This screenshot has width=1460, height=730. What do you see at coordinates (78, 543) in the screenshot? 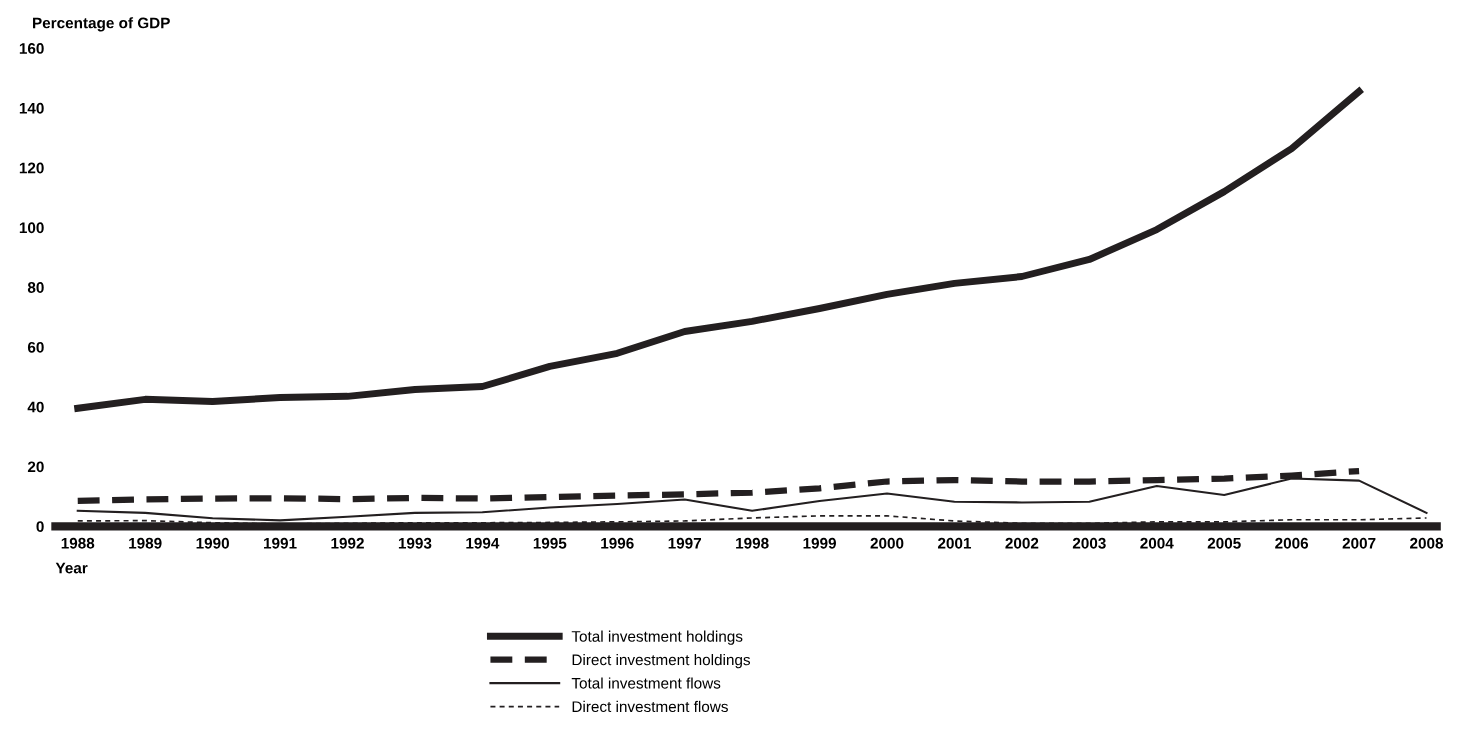
I see `x-tick-label: 1988` at bounding box center [78, 543].